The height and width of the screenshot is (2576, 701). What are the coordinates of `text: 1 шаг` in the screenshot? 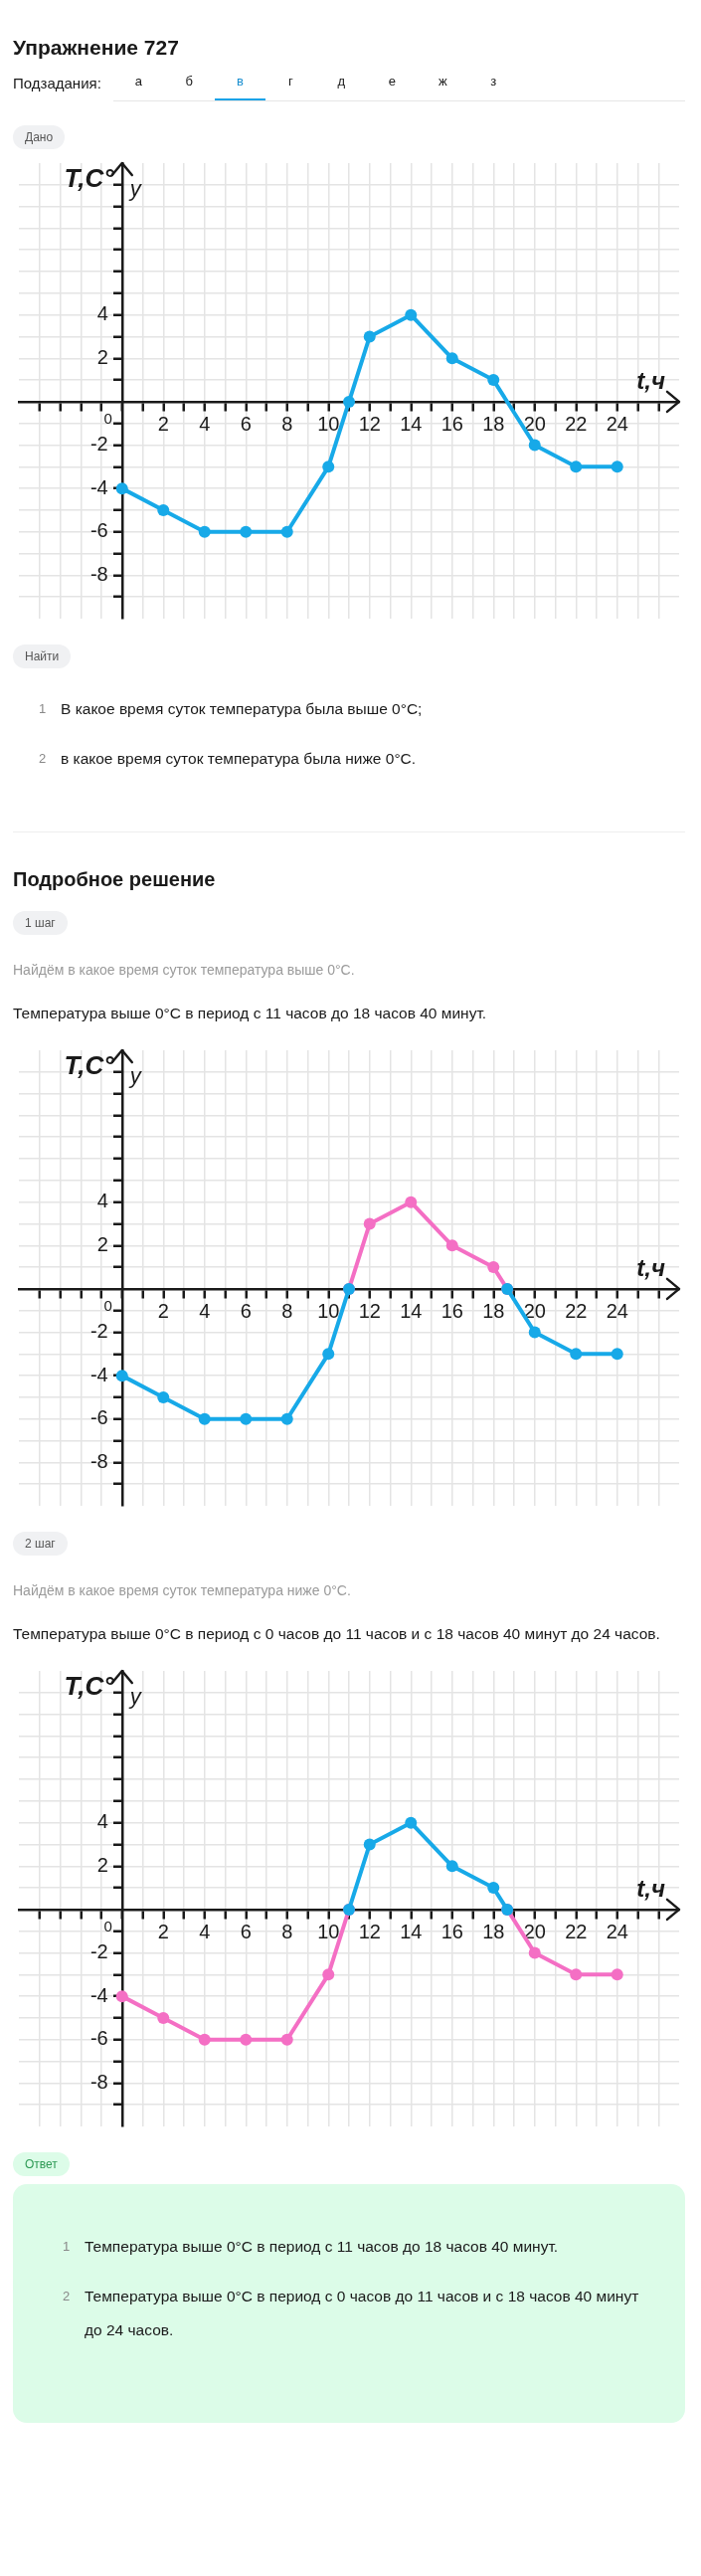 It's located at (40, 923).